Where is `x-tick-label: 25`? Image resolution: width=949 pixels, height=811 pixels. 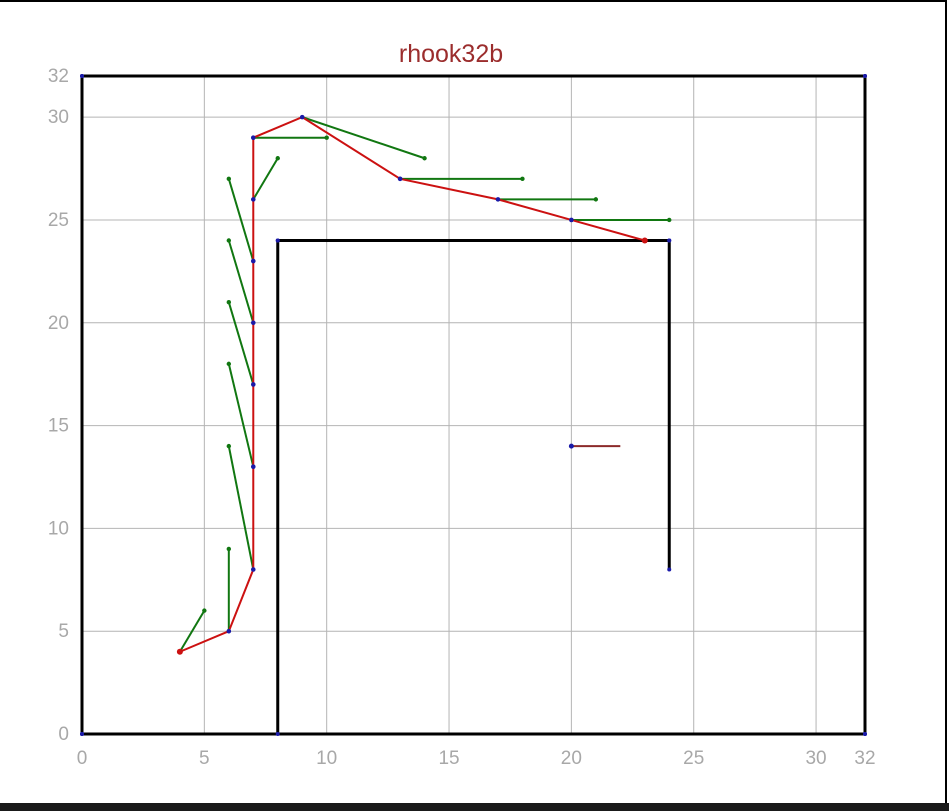
x-tick-label: 25 is located at coordinates (693, 758).